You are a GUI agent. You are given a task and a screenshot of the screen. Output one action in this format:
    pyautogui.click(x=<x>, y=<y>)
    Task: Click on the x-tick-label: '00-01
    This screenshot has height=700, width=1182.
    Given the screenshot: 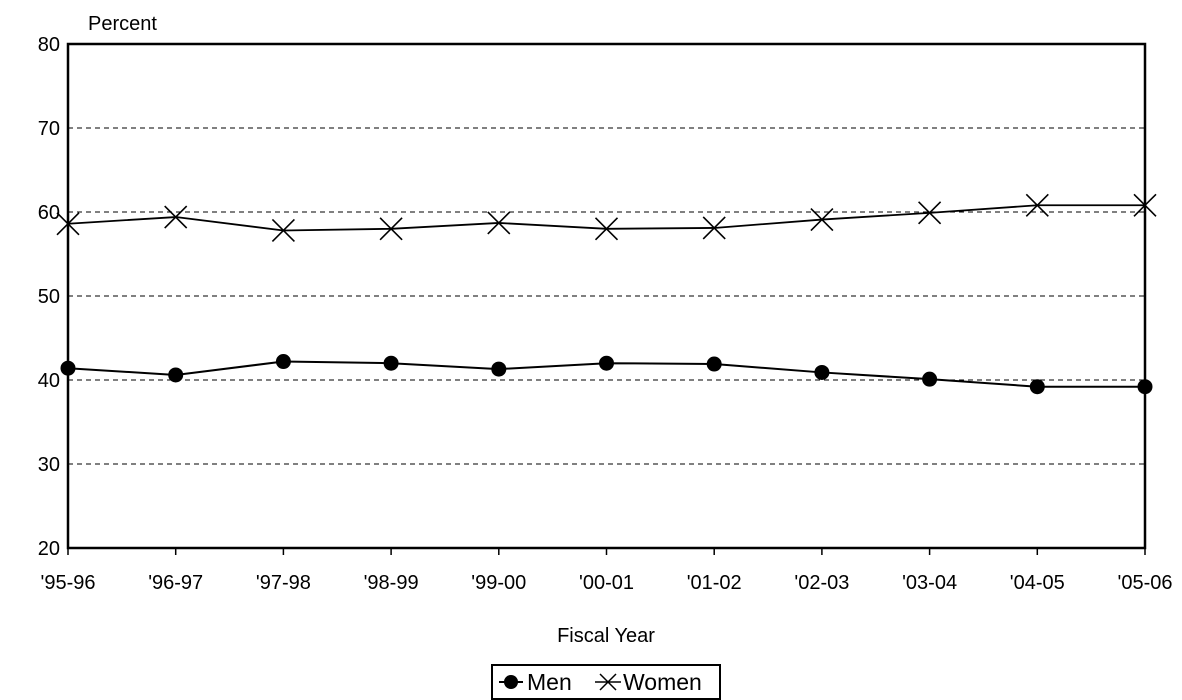 What is the action you would take?
    pyautogui.click(x=606, y=583)
    